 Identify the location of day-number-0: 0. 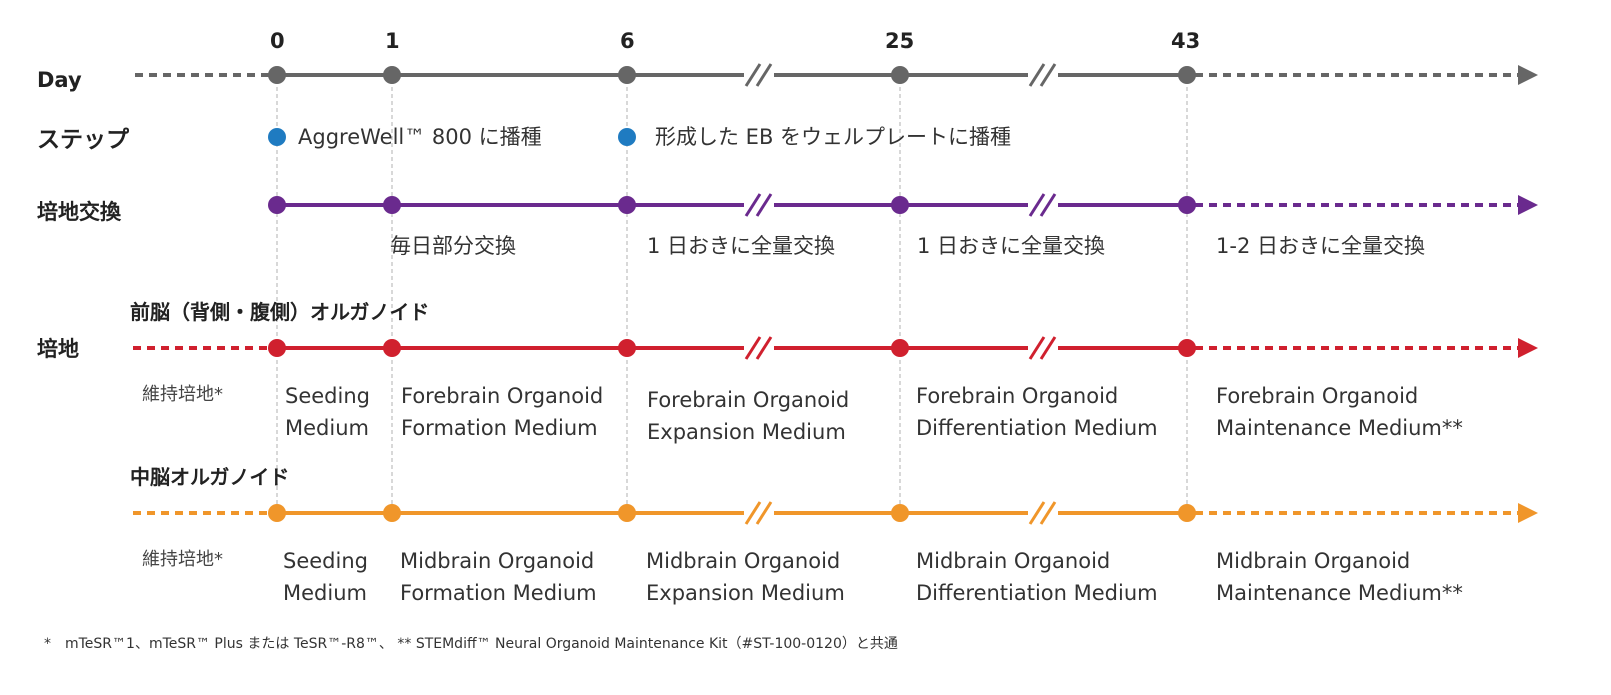
(277, 41).